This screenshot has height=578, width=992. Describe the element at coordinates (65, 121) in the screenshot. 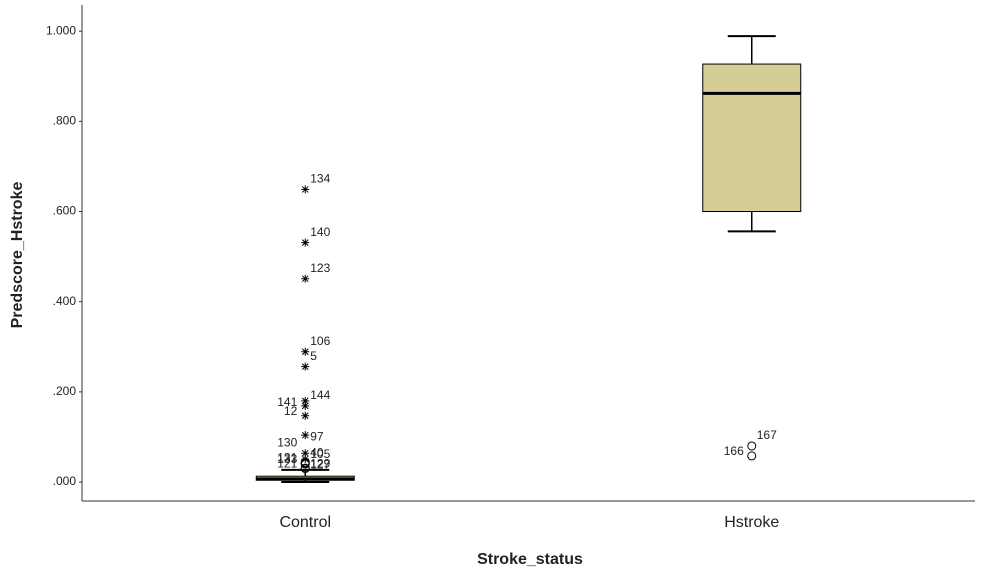

I see `y-tick-label: .800` at that location.